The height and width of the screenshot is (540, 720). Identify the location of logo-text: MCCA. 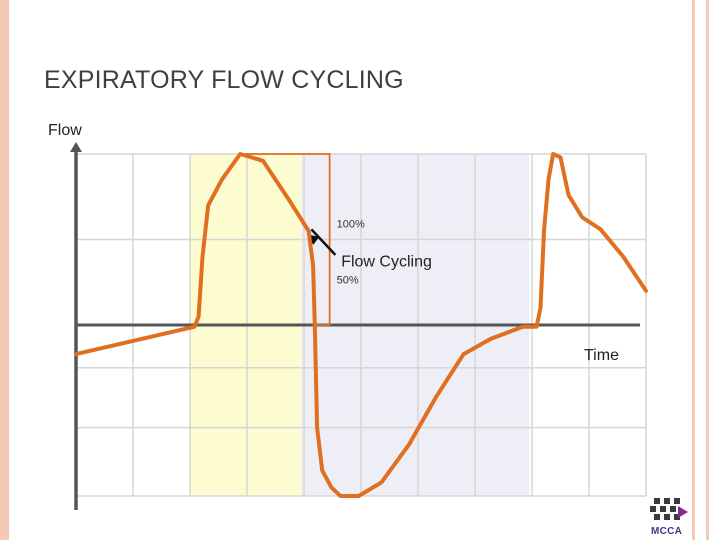
(667, 531).